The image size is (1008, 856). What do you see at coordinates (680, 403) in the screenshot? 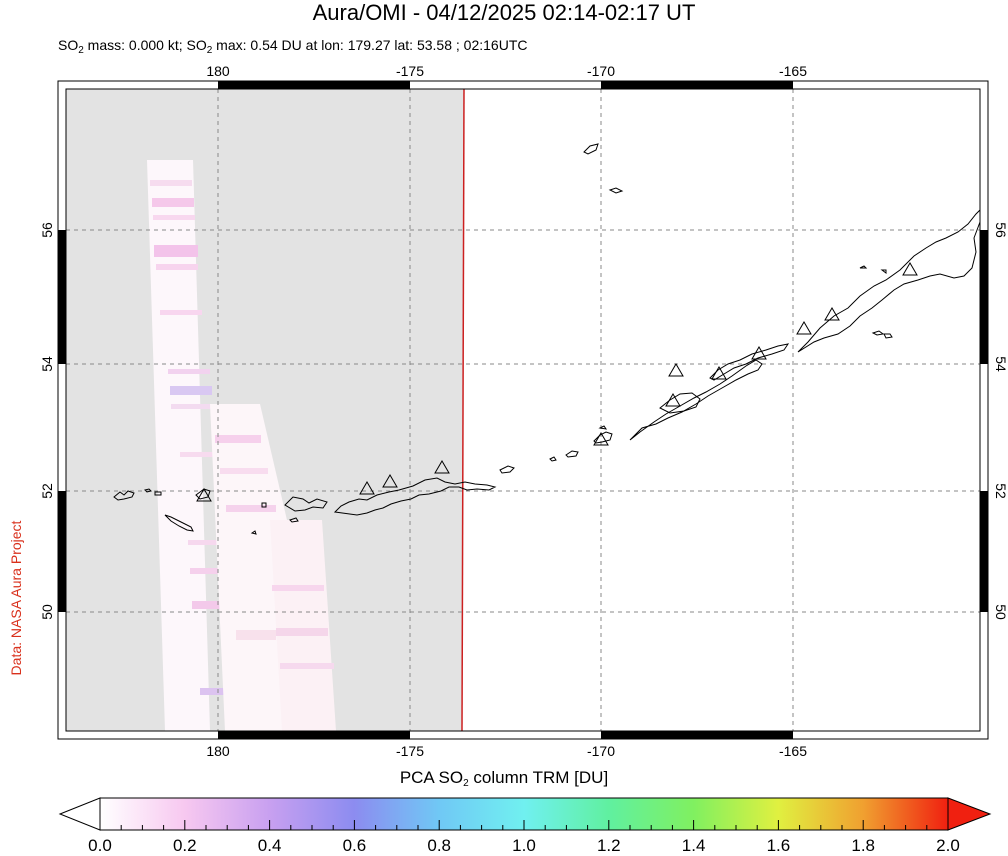
I see `island-unalaska` at bounding box center [680, 403].